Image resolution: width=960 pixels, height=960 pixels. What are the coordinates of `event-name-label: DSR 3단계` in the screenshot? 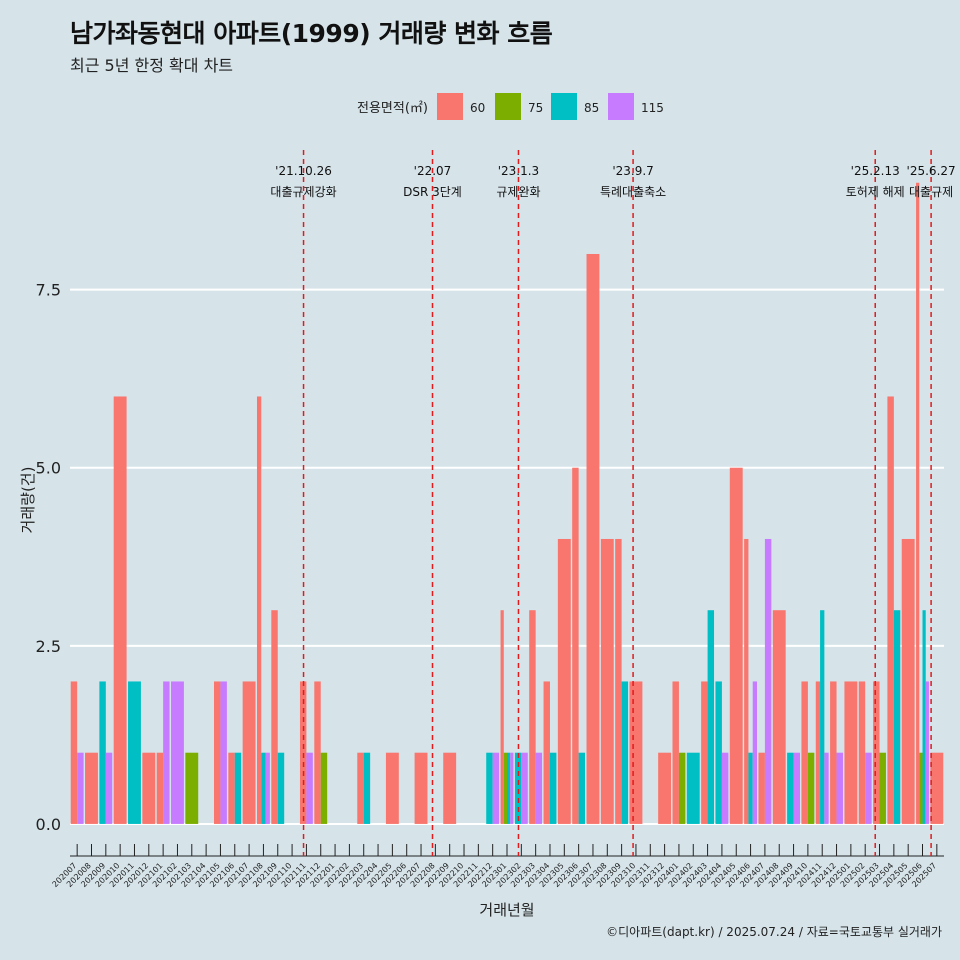 It's located at (432, 192).